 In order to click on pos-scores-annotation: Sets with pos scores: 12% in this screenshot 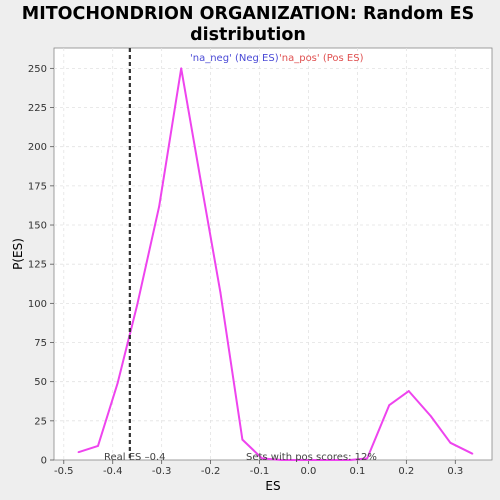, I will do `click(311, 457)`.